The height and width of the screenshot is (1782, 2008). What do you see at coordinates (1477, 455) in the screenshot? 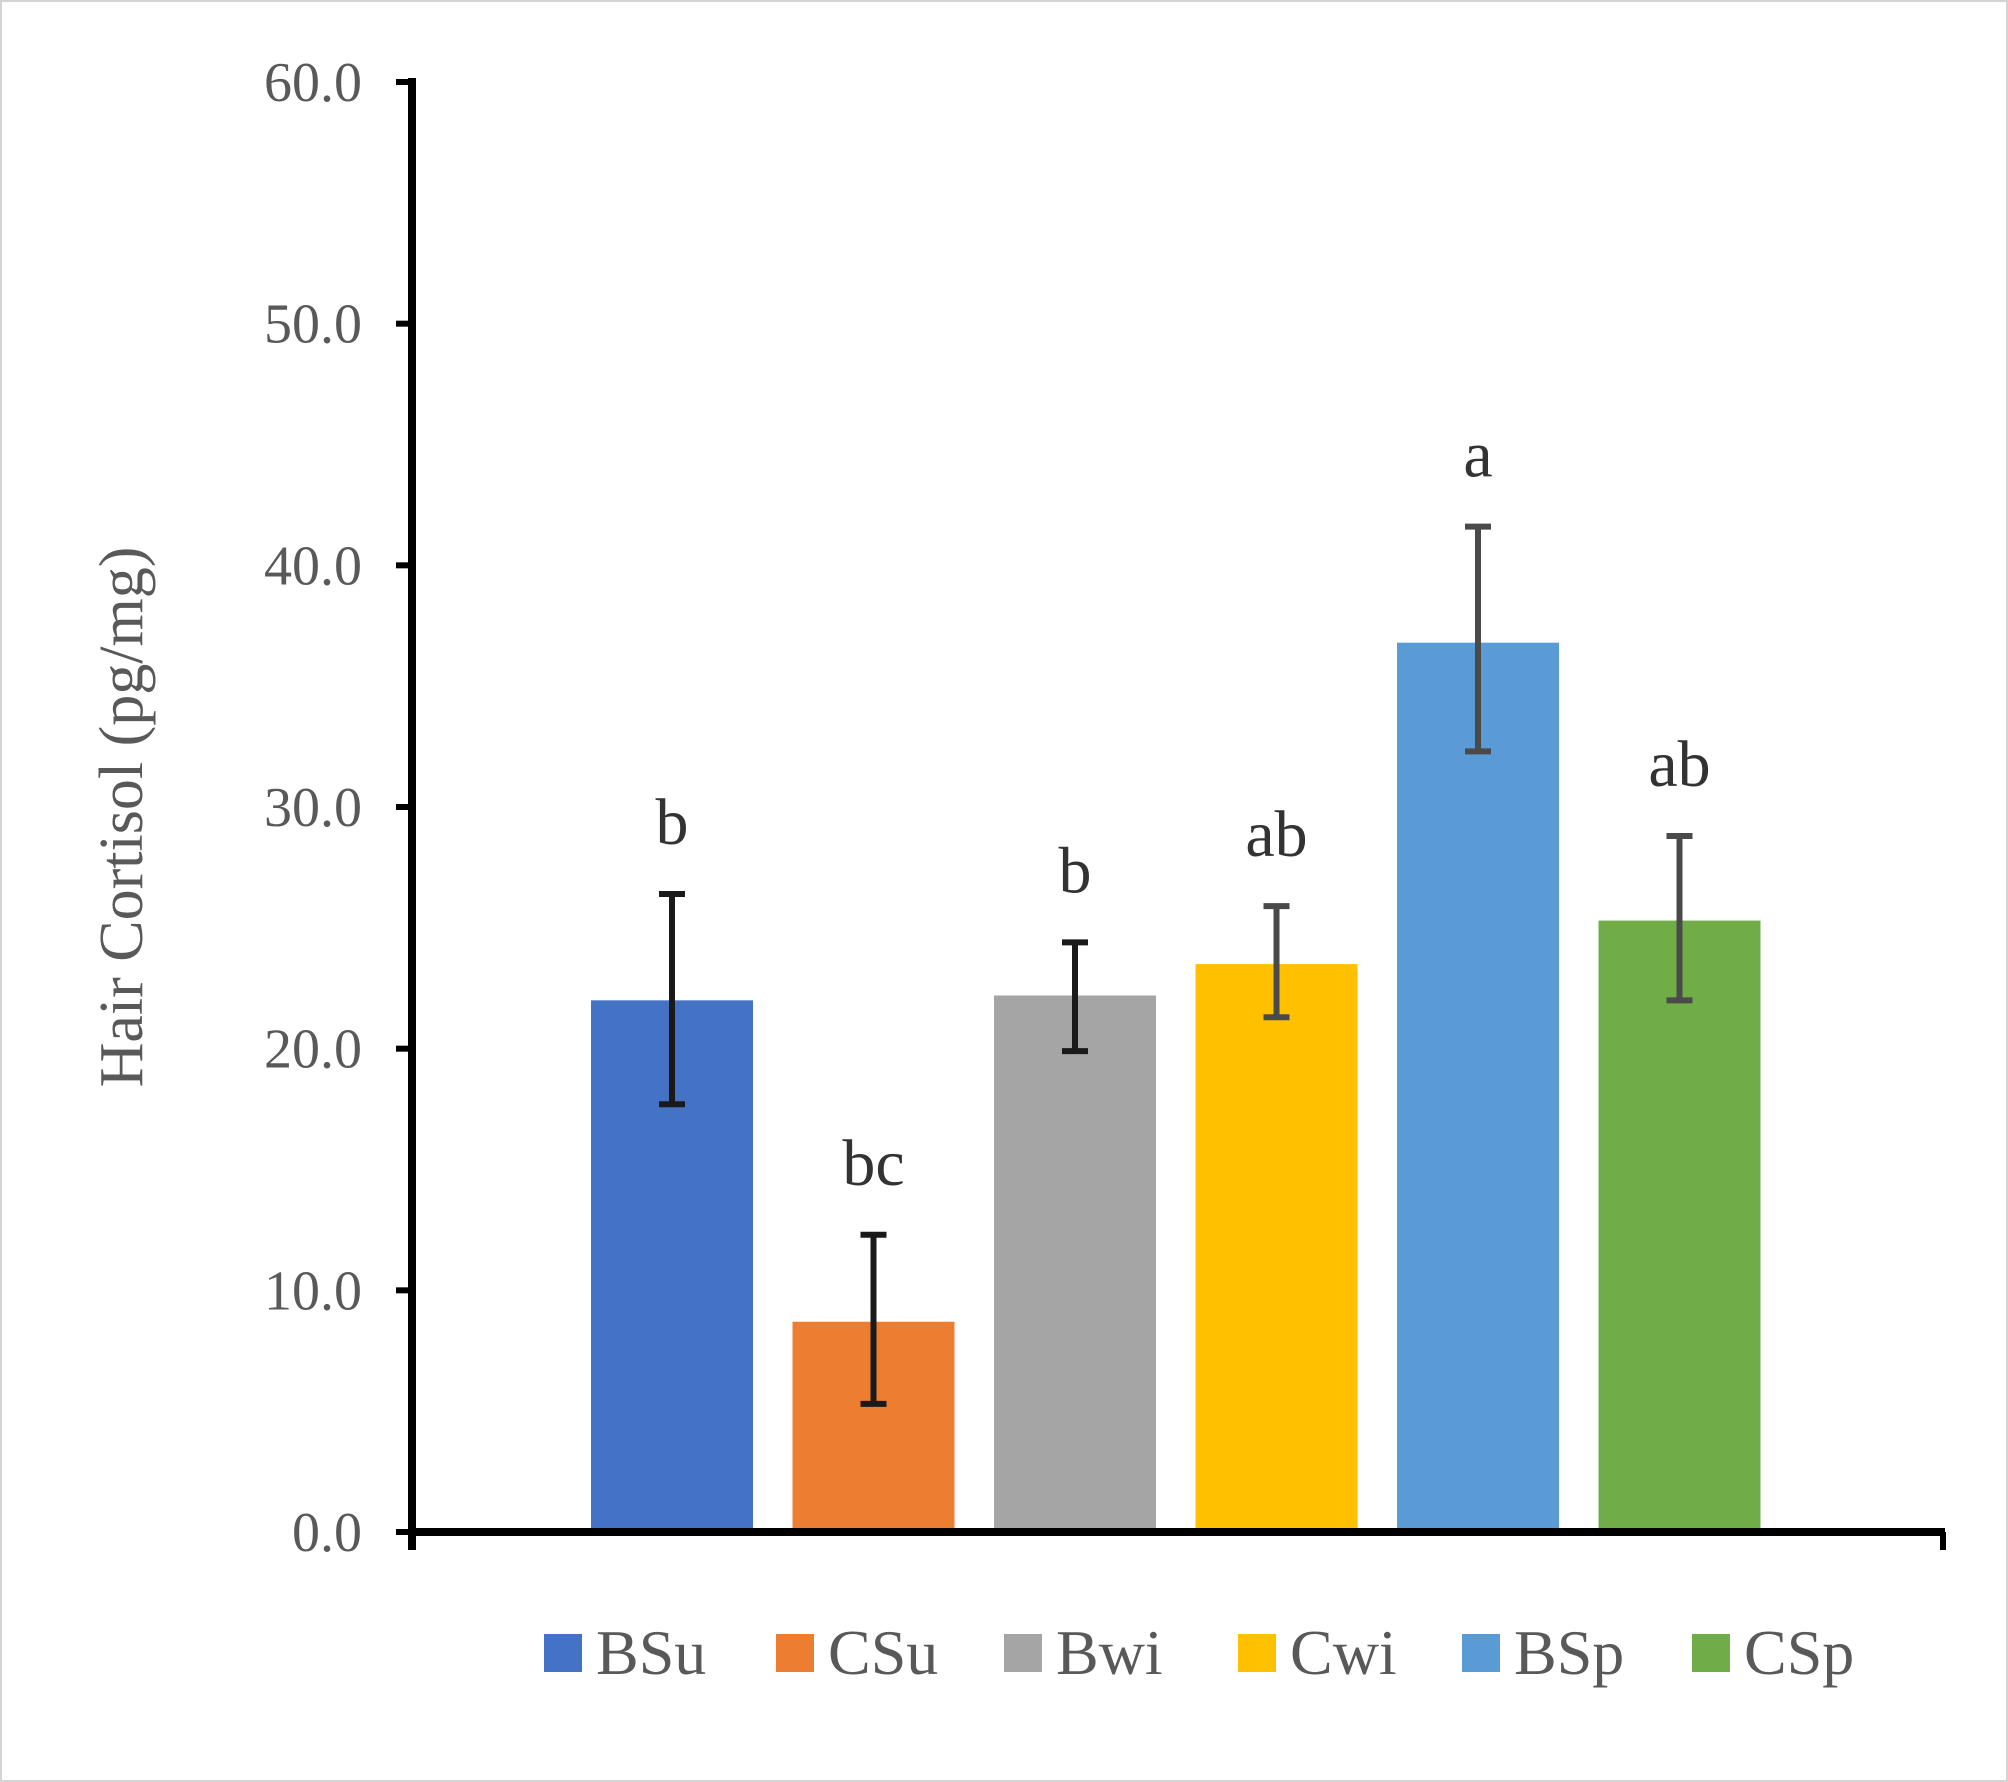
I see `significance-label-bsp: a` at bounding box center [1477, 455].